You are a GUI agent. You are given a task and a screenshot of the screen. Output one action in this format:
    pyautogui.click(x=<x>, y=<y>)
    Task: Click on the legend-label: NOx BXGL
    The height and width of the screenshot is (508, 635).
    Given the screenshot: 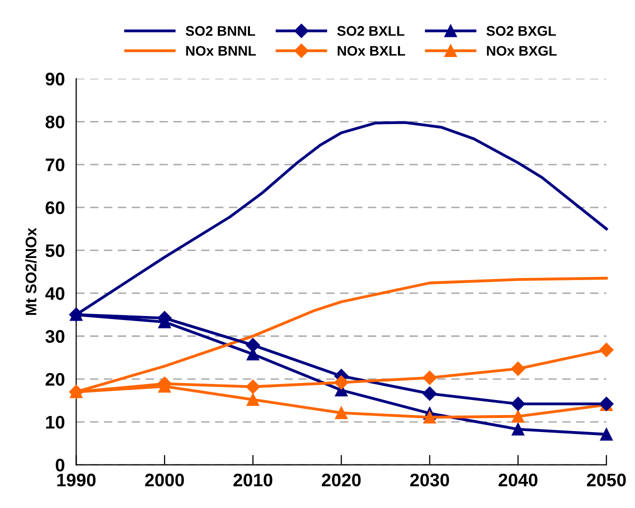 What is the action you would take?
    pyautogui.click(x=521, y=51)
    